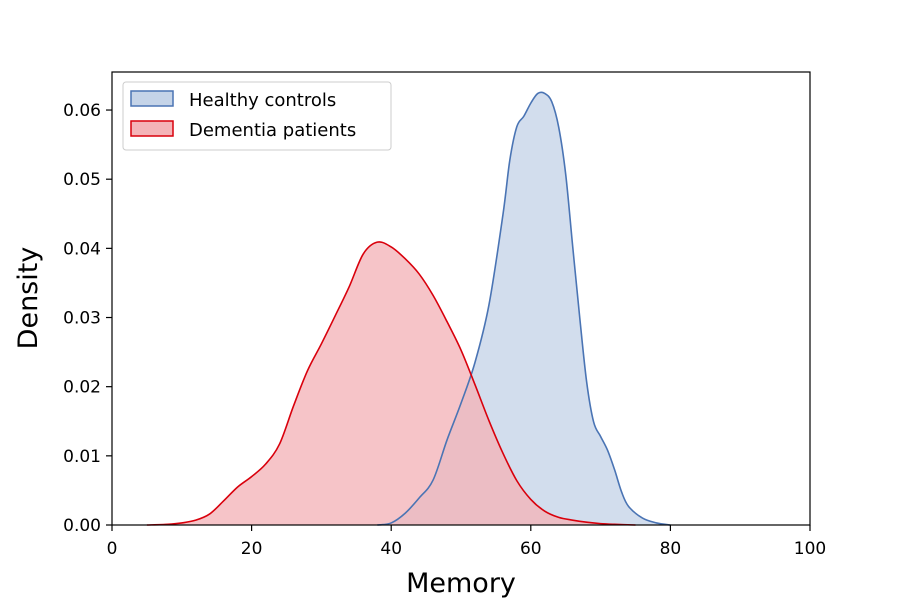 Image resolution: width=900 pixels, height=600 pixels. Describe the element at coordinates (82, 526) in the screenshot. I see `y-tick-label: 0.00` at that location.